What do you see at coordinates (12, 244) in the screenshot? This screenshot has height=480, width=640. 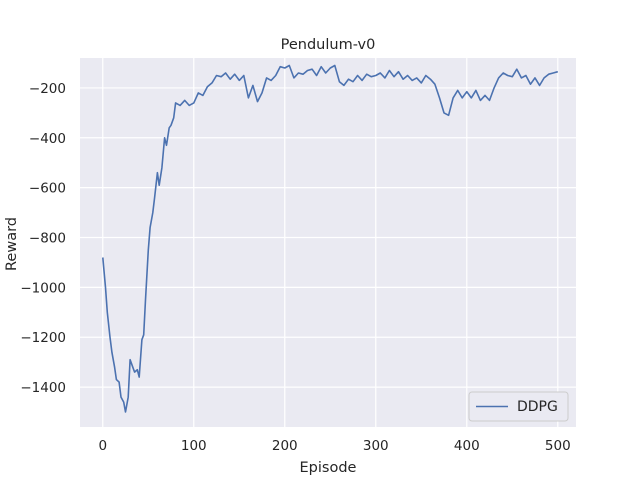 I see `y-axis-label: Reward` at bounding box center [12, 244].